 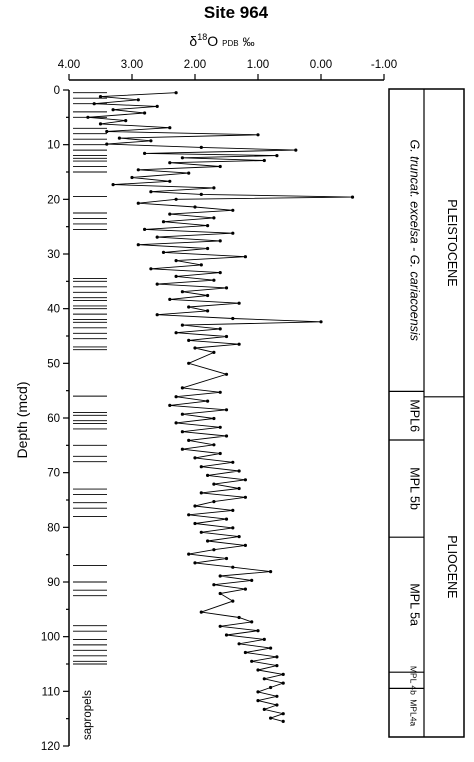 I want to click on y-tick-label: 80, so click(x=53, y=528).